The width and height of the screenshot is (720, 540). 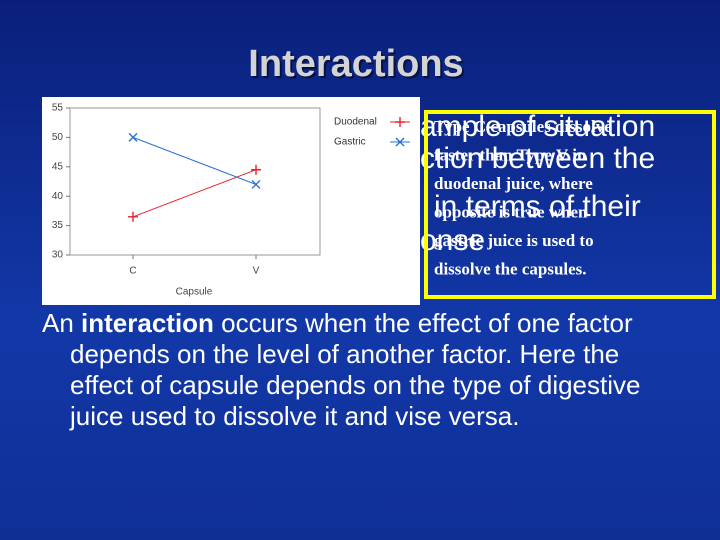 I want to click on callout-line: opposite is true when, so click(x=511, y=211).